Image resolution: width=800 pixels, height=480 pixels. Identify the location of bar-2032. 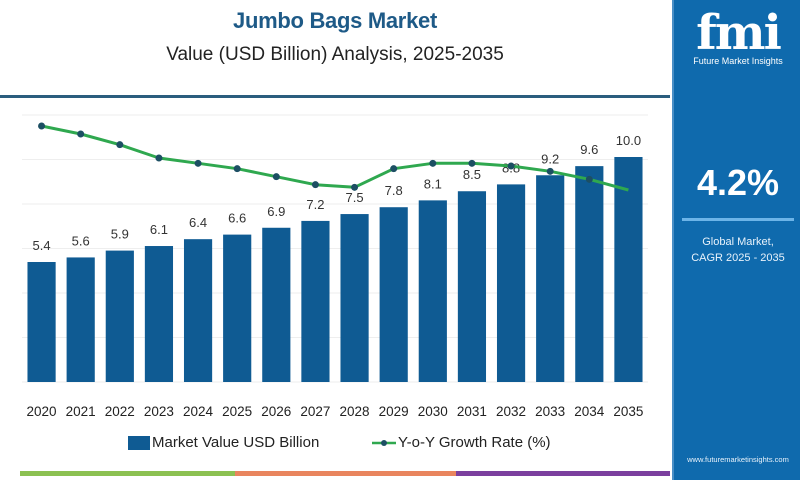
(511, 283).